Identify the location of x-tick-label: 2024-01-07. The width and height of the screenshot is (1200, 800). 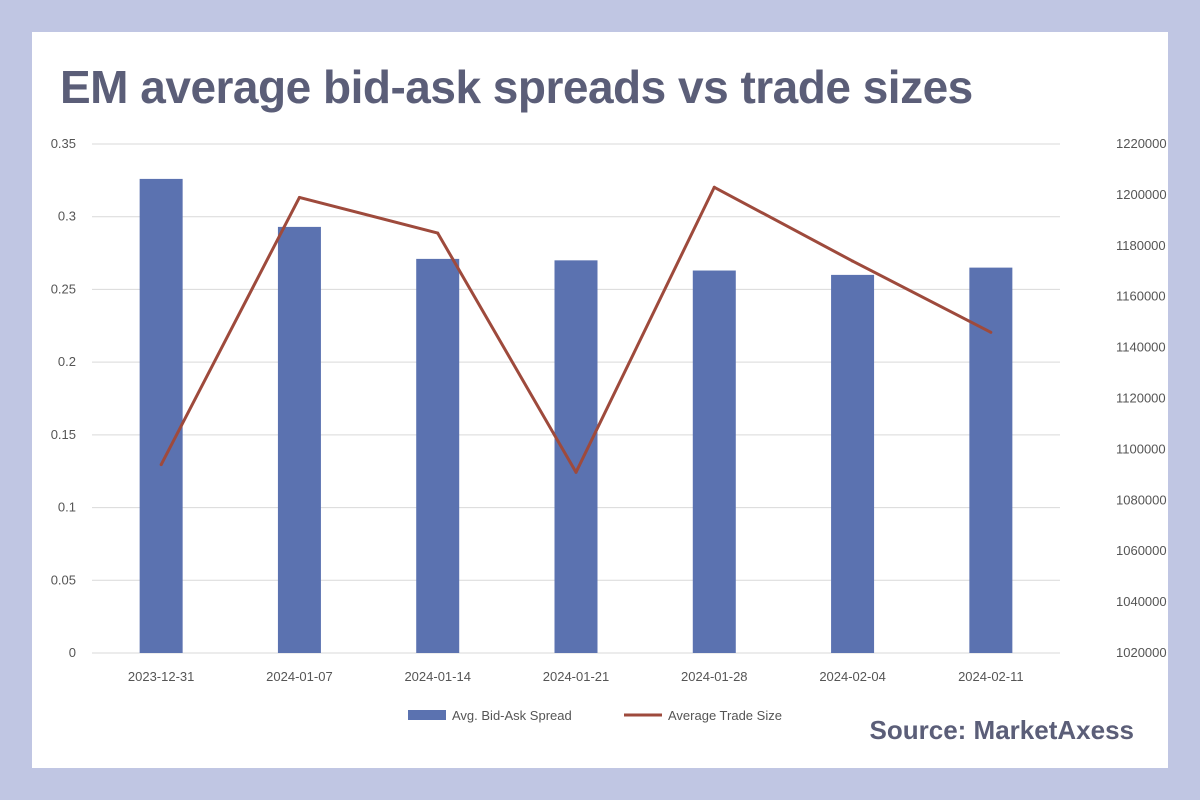
(299, 676).